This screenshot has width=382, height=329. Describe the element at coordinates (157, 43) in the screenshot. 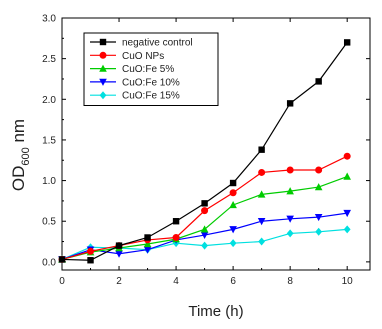

I see `legend-label: negative control` at that location.